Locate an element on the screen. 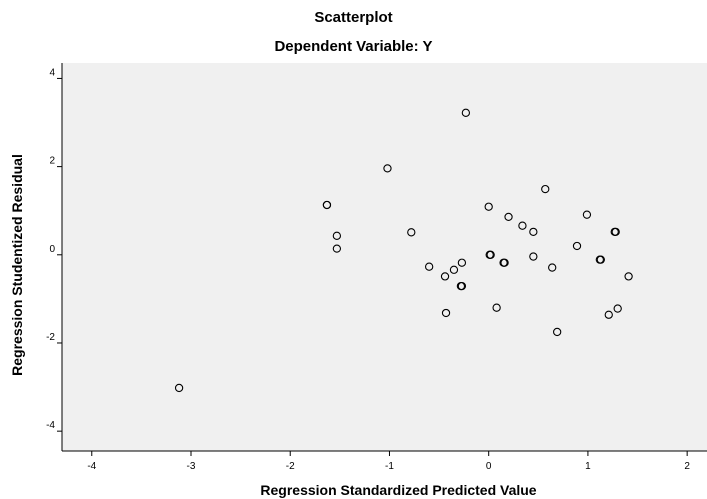  y-tick-label: 0 is located at coordinates (52, 249).